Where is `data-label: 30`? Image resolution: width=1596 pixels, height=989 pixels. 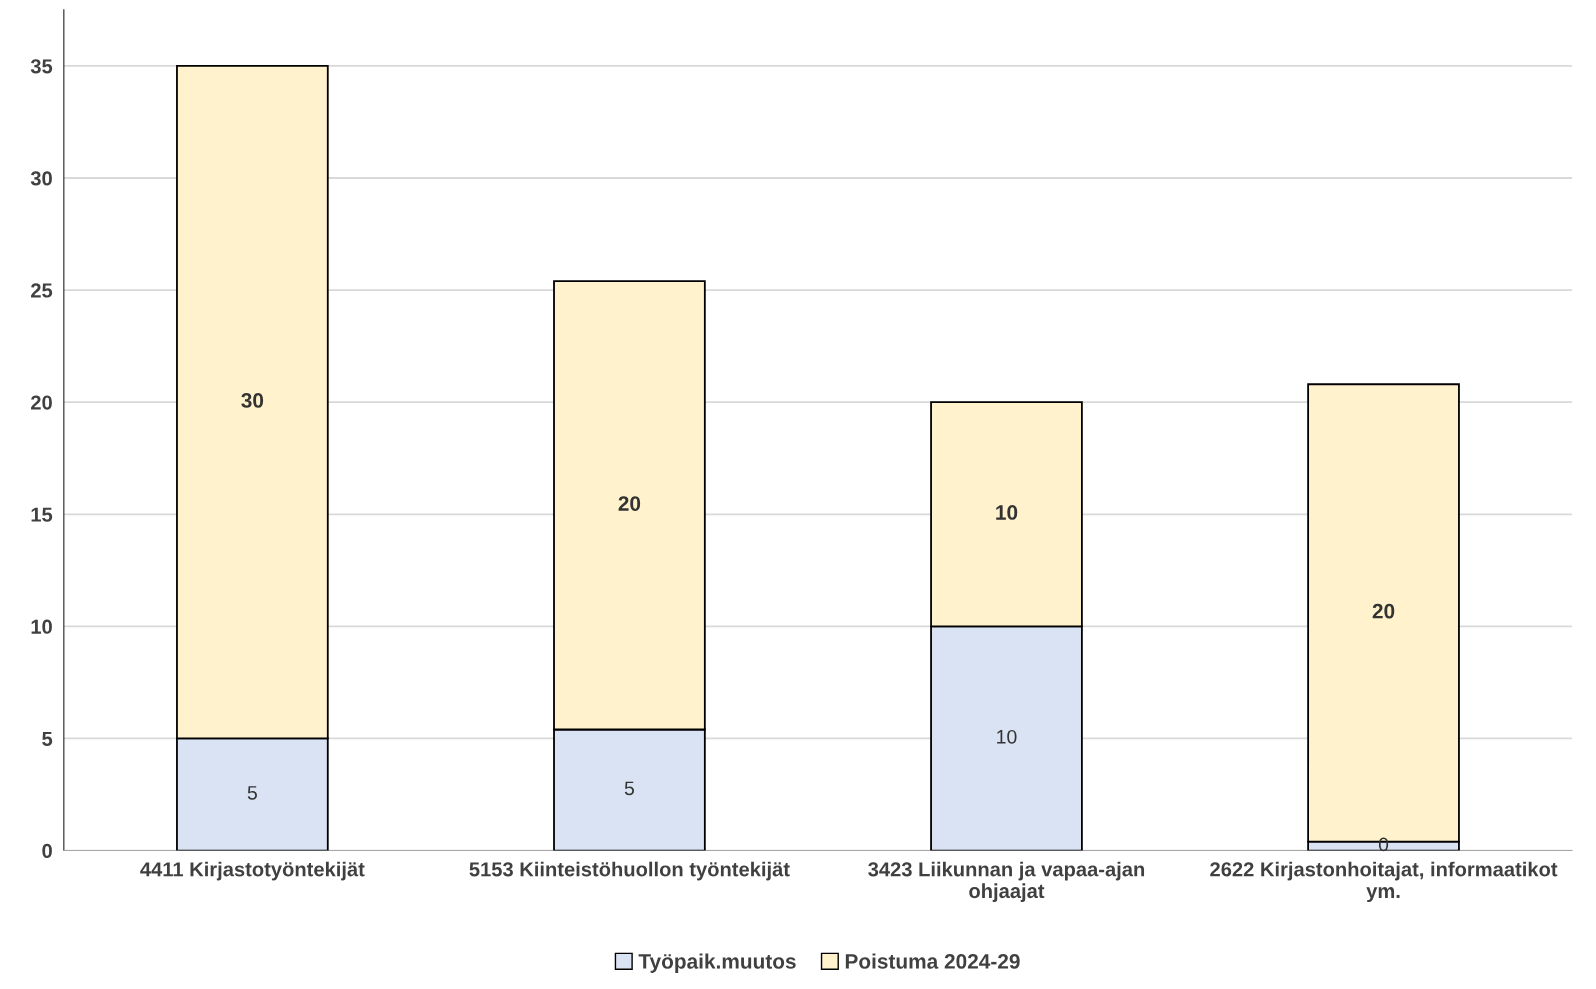
data-label: 30 is located at coordinates (252, 400).